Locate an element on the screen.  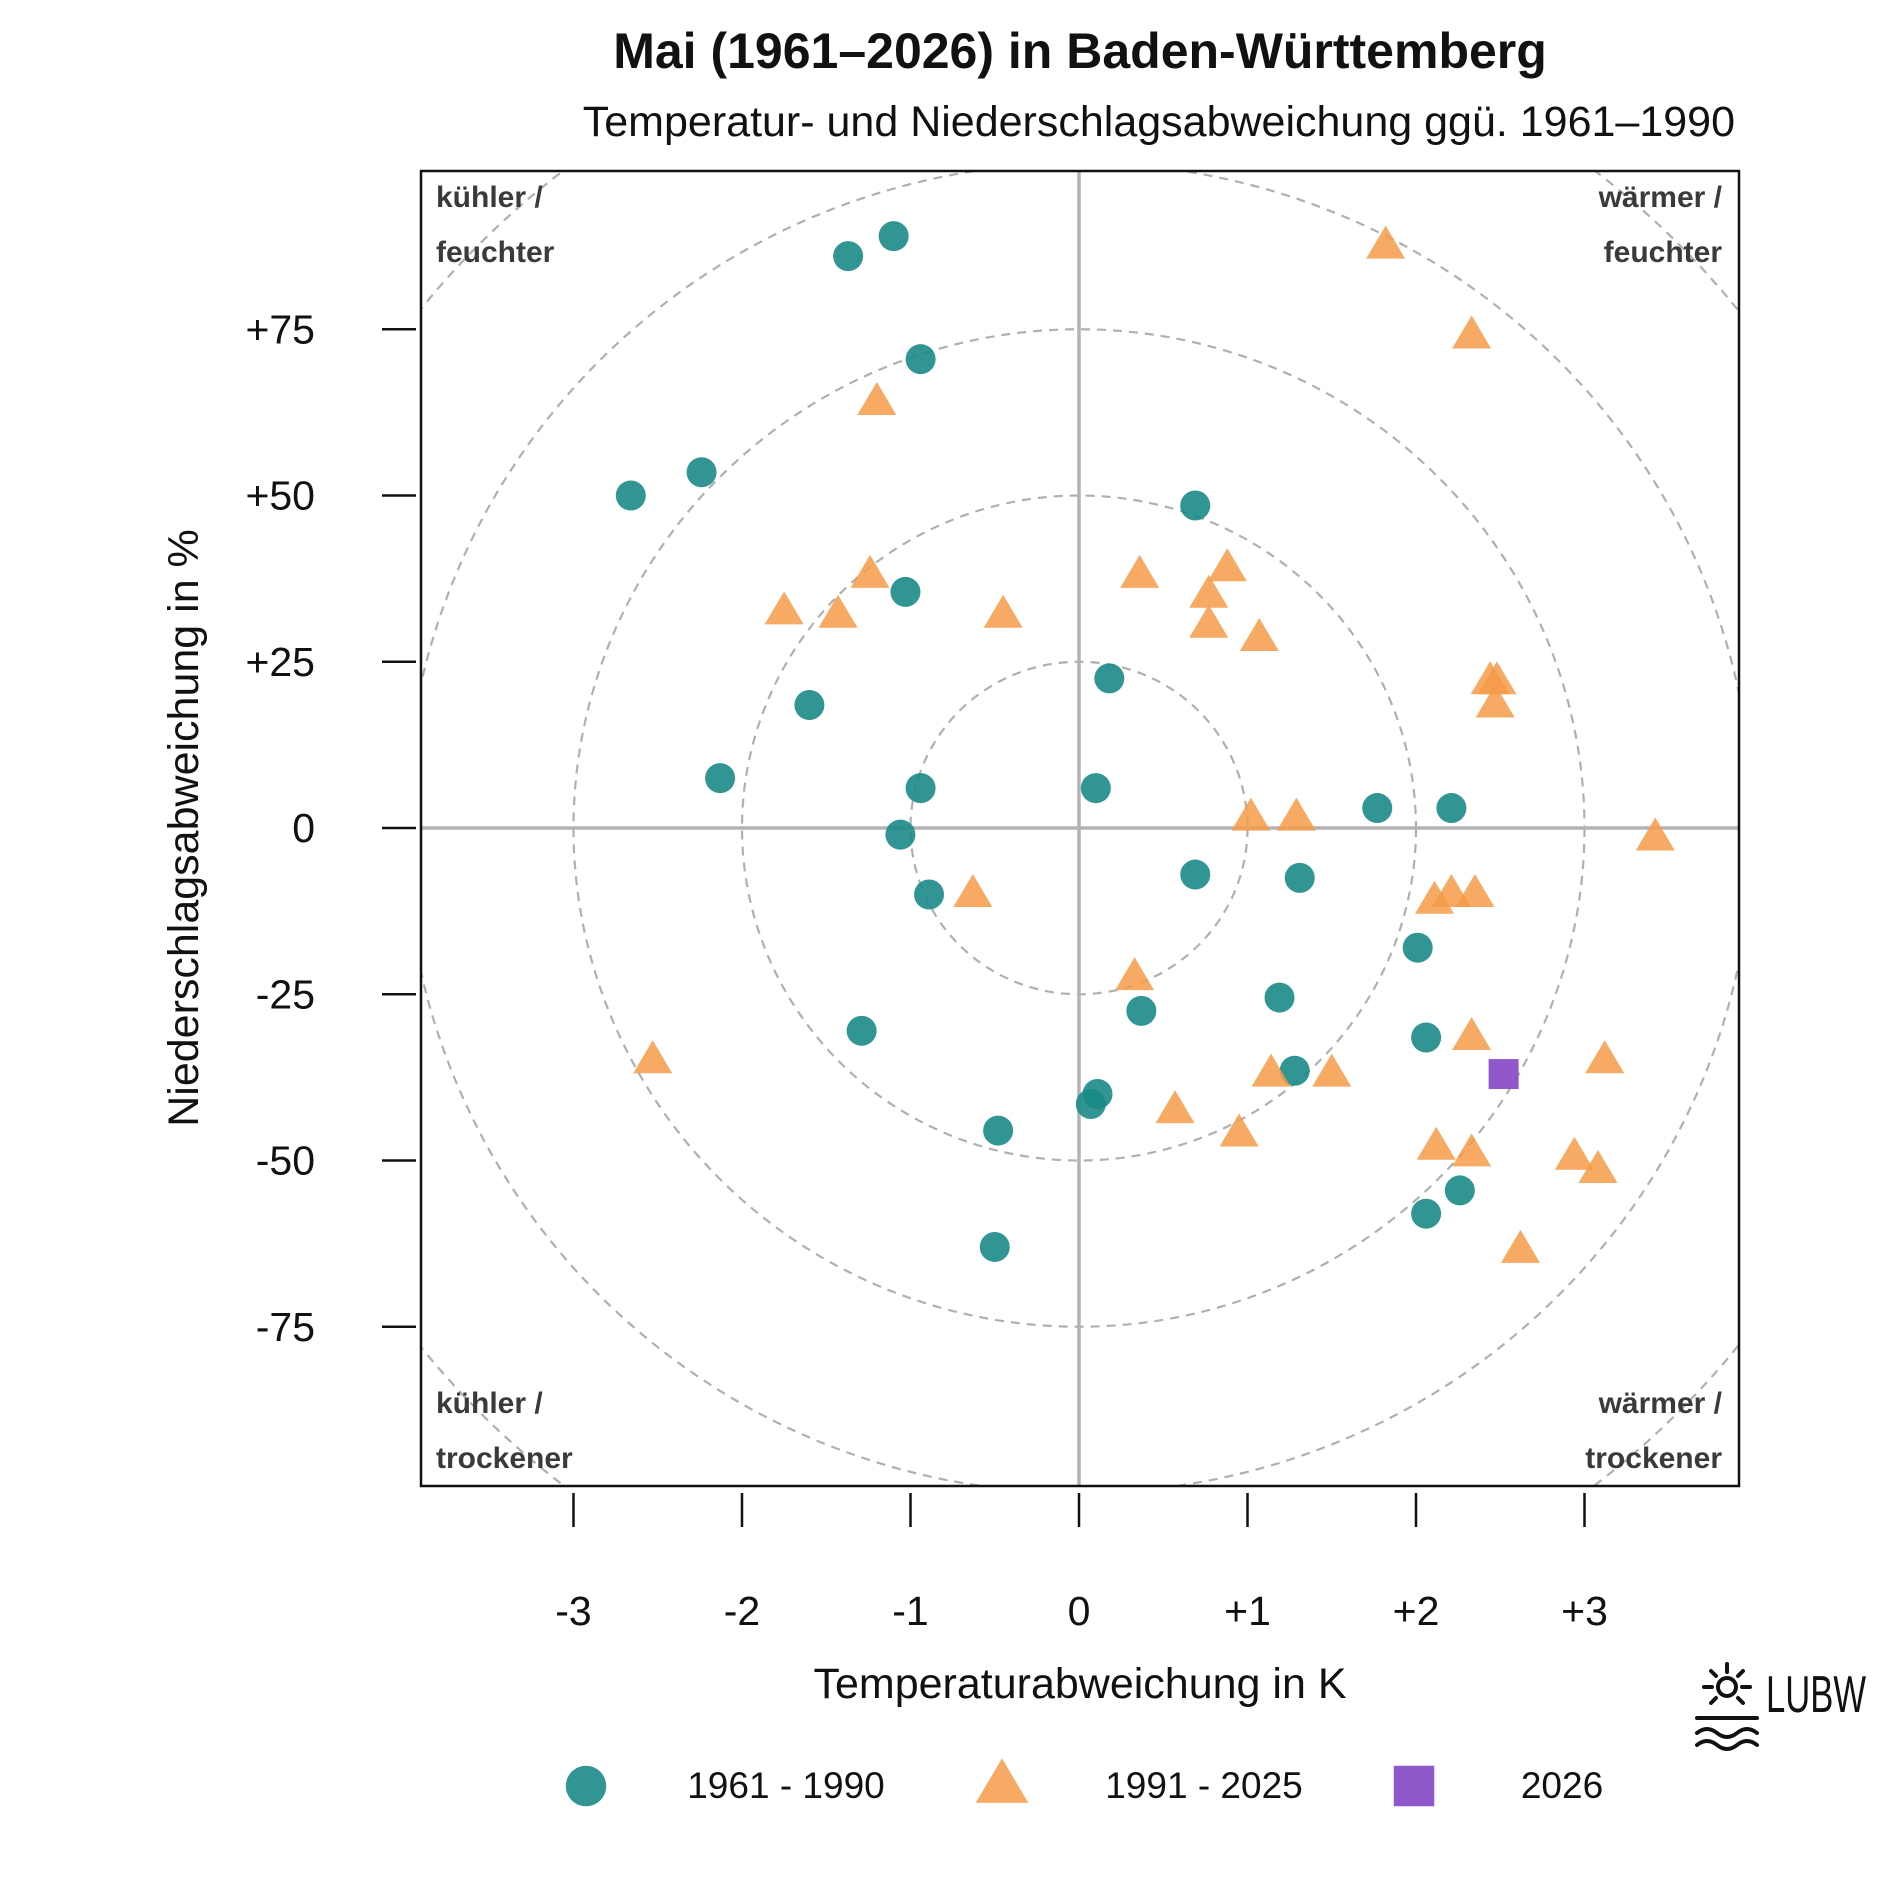
y-tick-label: -50 is located at coordinates (285, 1161).